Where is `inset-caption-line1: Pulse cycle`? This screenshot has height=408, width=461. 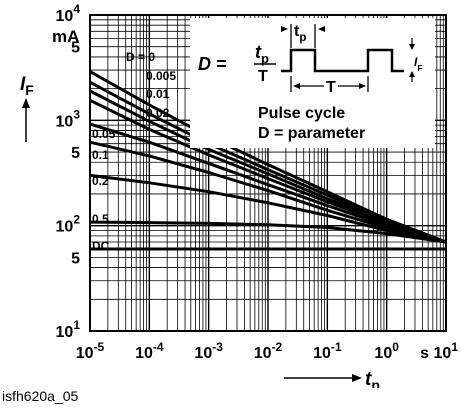 inset-caption-line1: Pulse cycle is located at coordinates (301, 113).